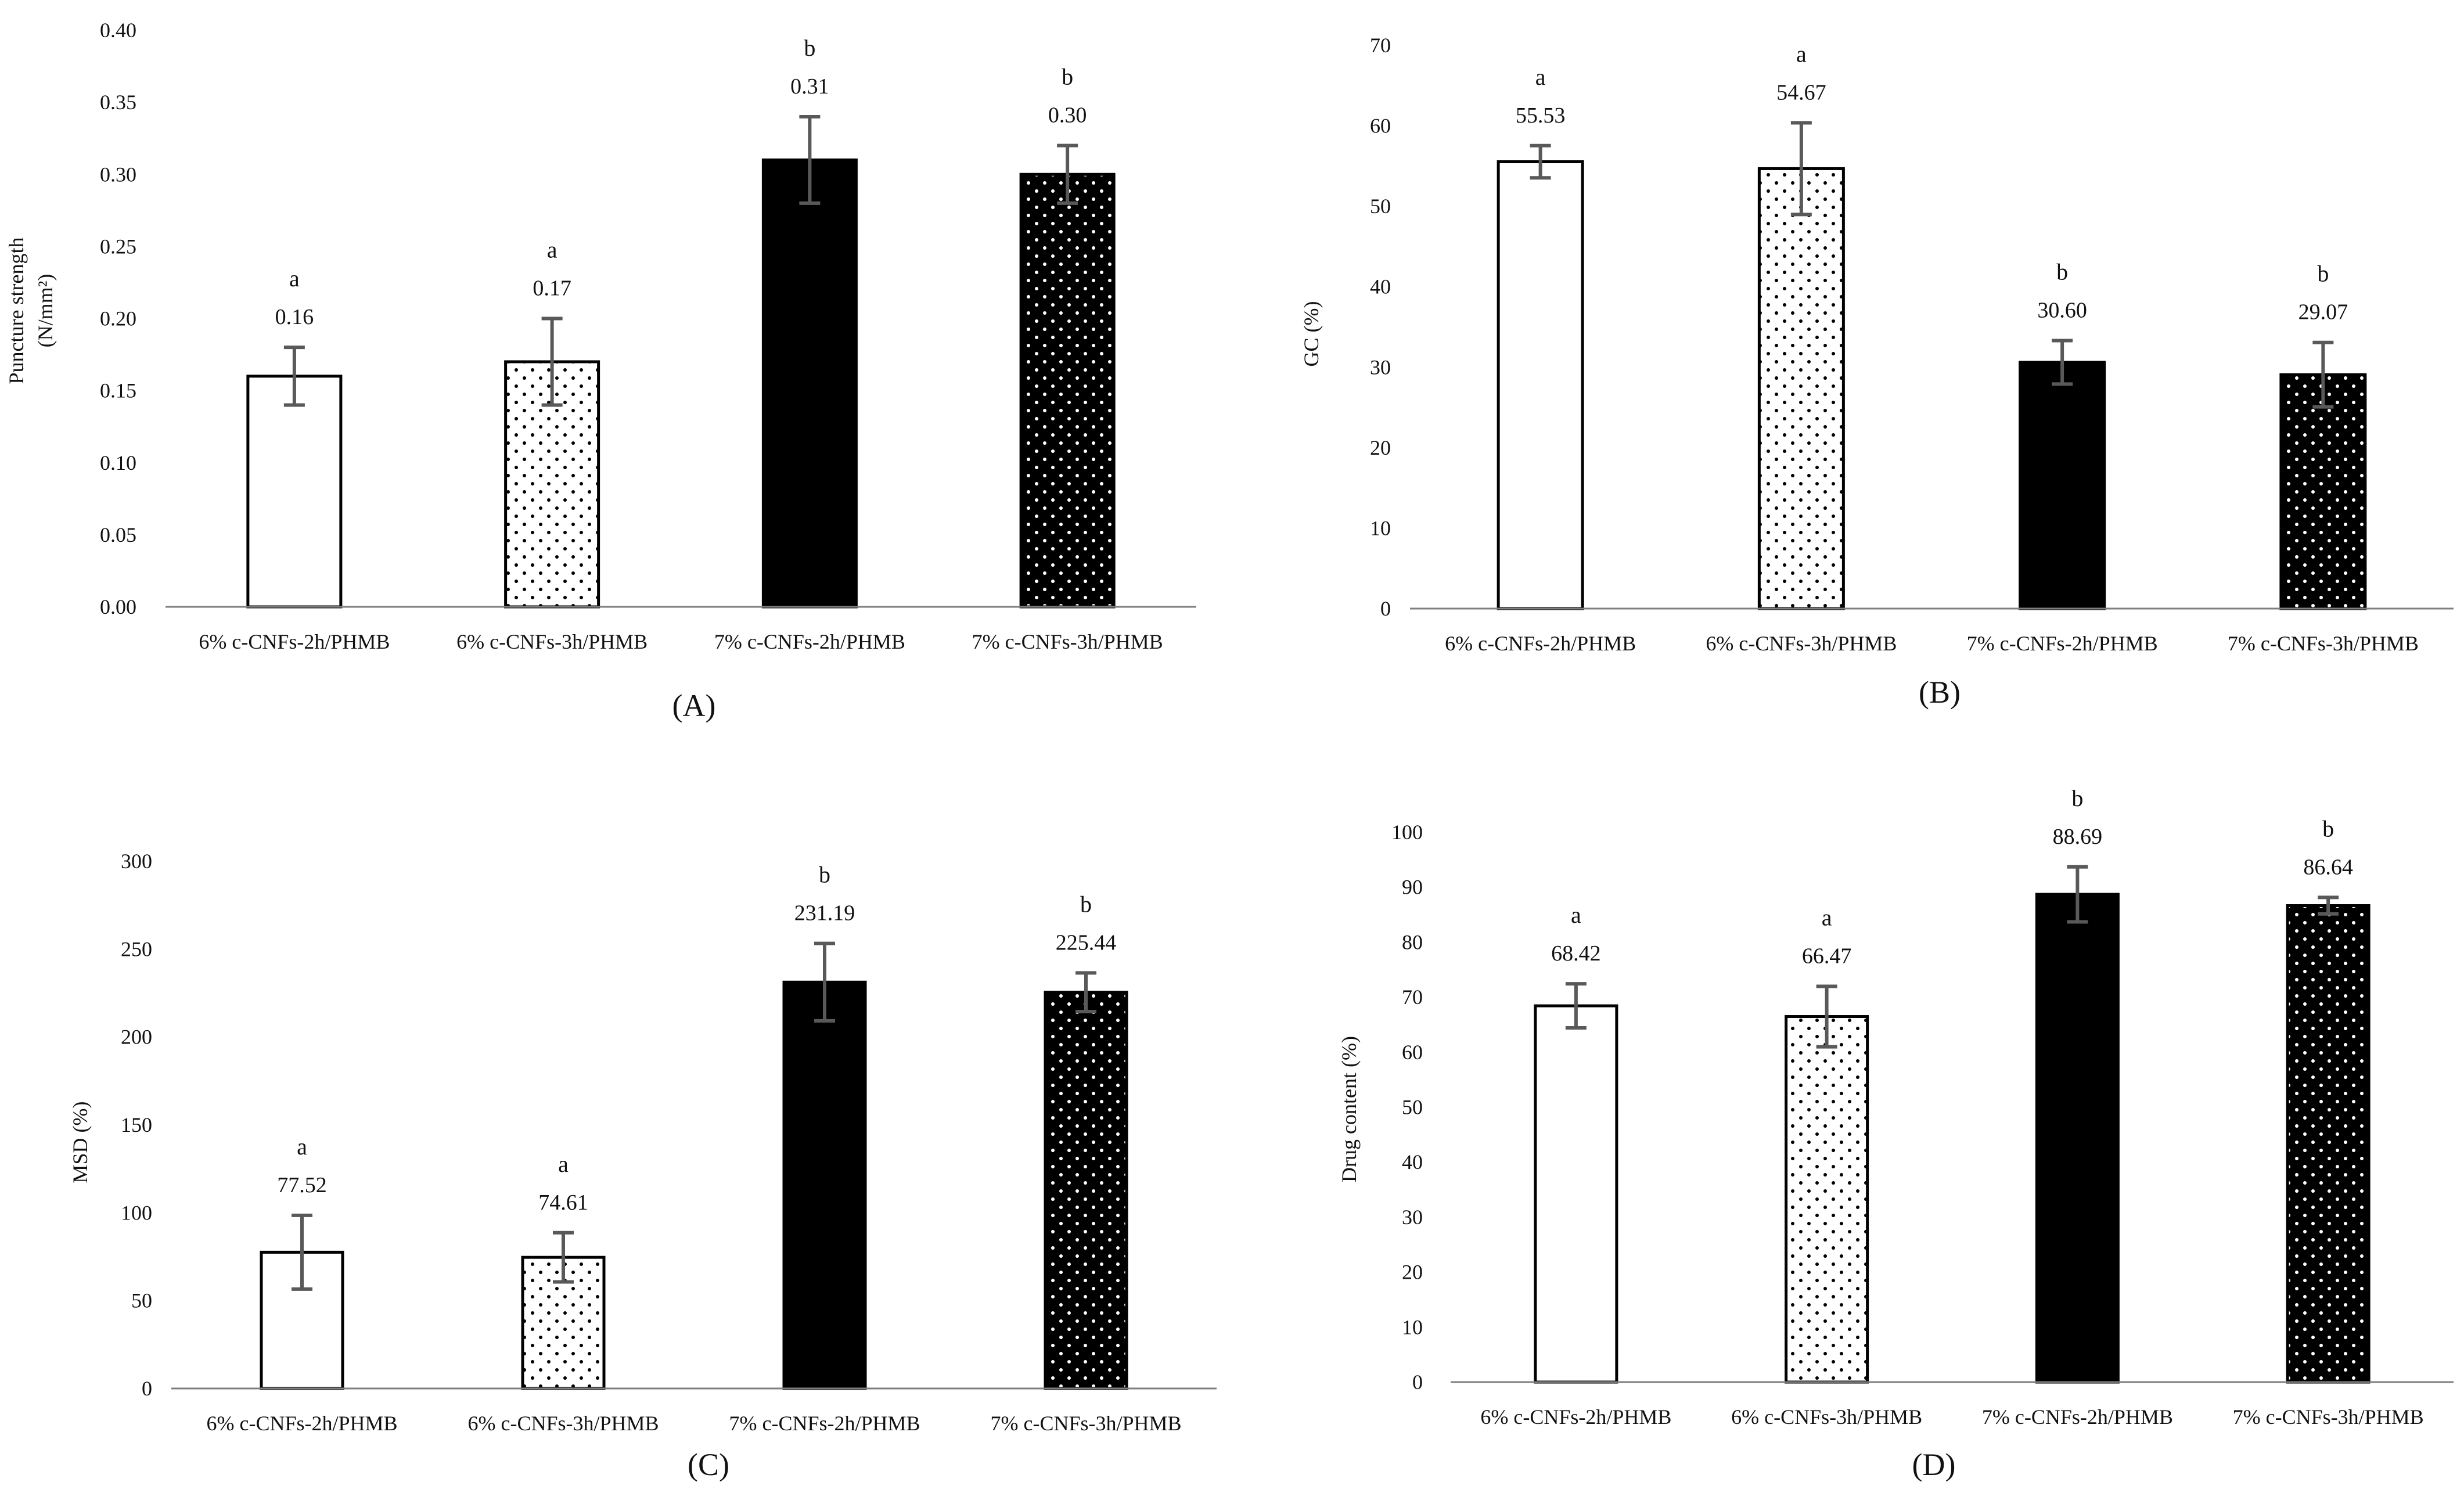 The height and width of the screenshot is (1493, 2464). What do you see at coordinates (1575, 1417) in the screenshot?
I see `panel-d-category-label: 6% c-CNFs-2h/PHMB` at bounding box center [1575, 1417].